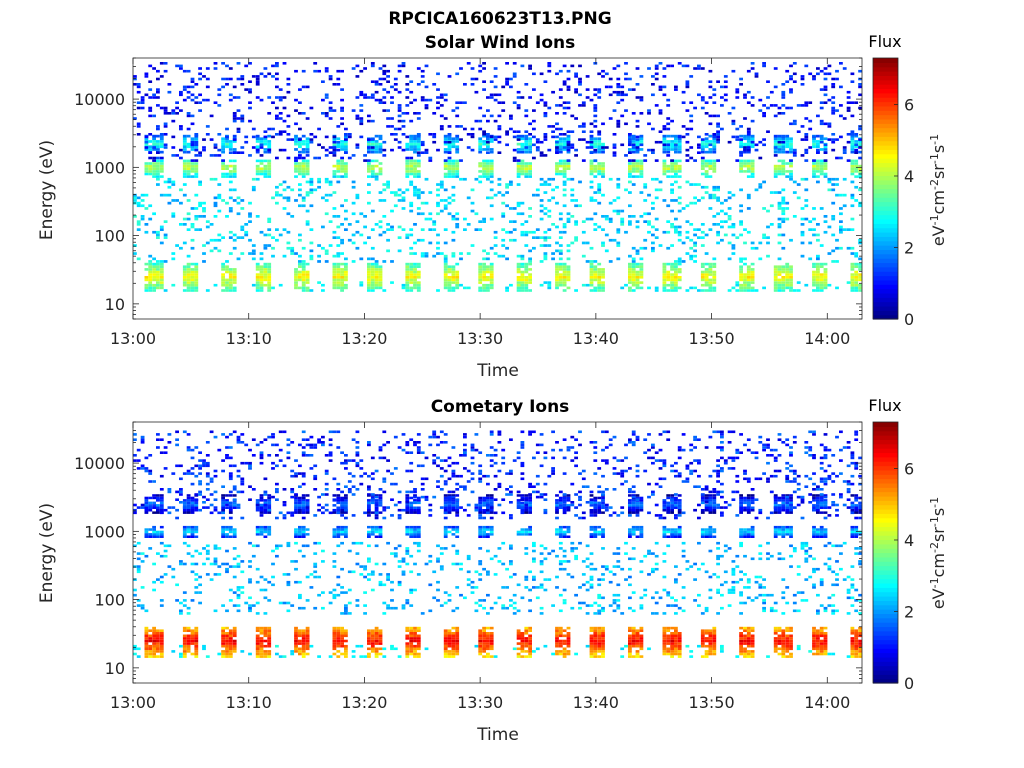 The width and height of the screenshot is (1024, 768). What do you see at coordinates (885, 188) in the screenshot?
I see `colorbar-frame` at bounding box center [885, 188].